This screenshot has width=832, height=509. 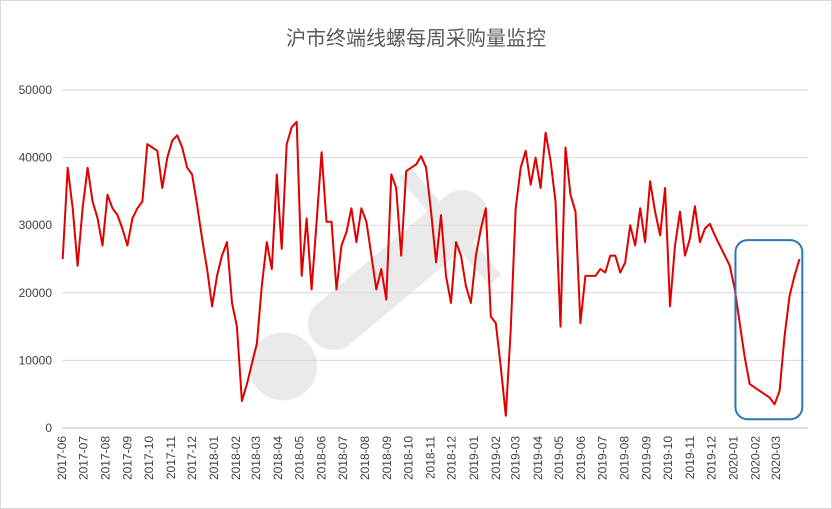 I want to click on chart-title: 沪市终端线螺每周采购量监控, so click(x=416, y=38).